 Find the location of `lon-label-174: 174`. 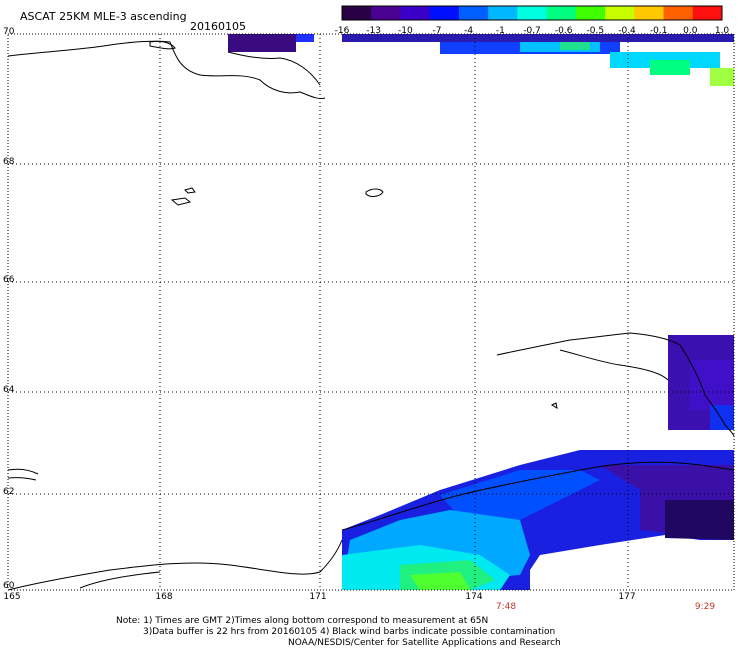

lon-label-174: 174 is located at coordinates (474, 597).